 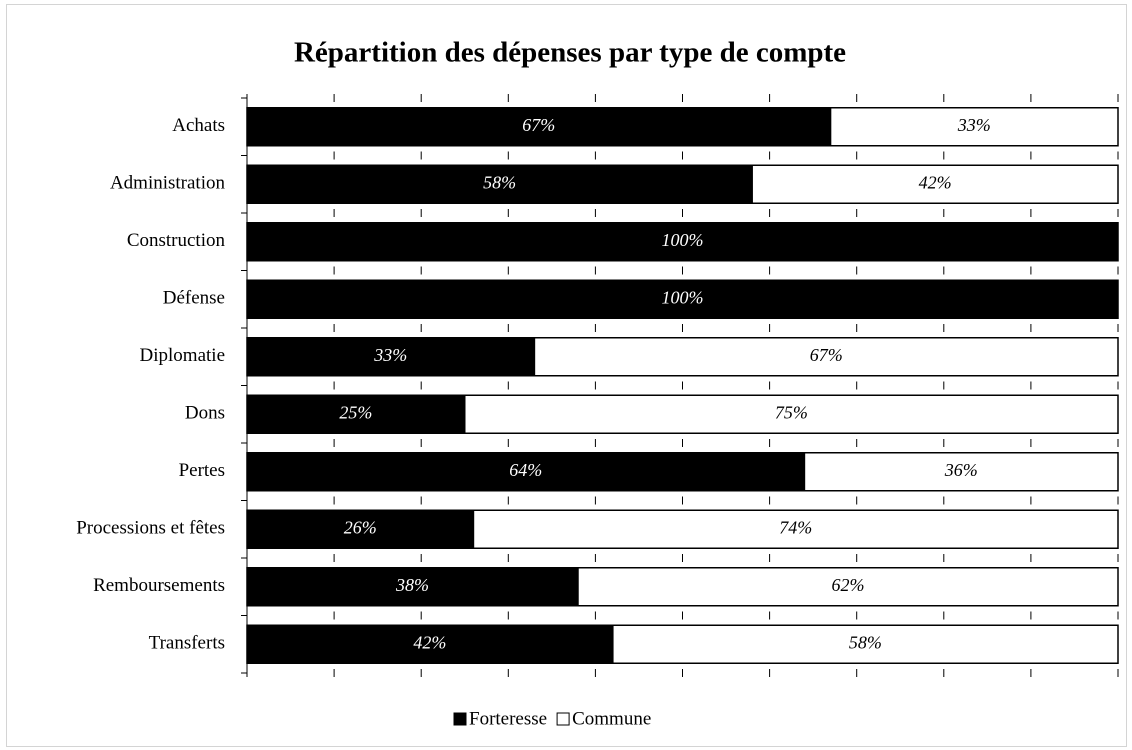 I want to click on category-label: Diplomatie, so click(x=182, y=355).